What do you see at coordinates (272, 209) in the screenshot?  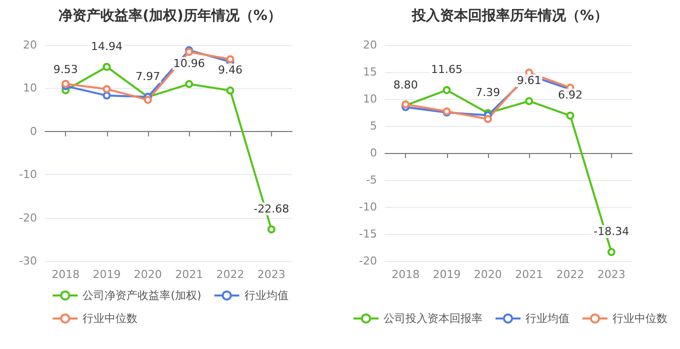 I see `data-label: -22.68` at bounding box center [272, 209].